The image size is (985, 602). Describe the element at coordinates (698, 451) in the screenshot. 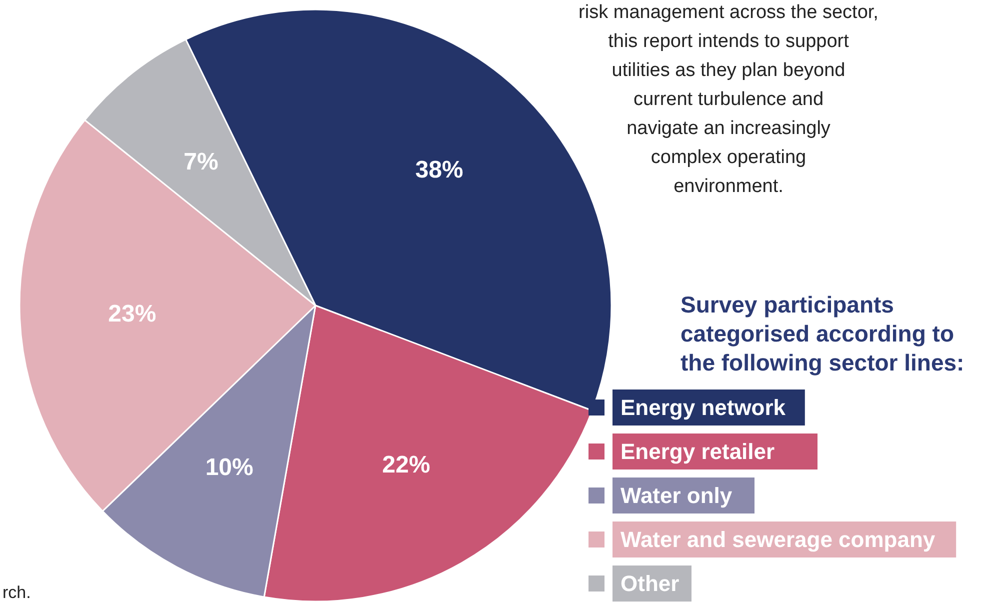

I see `legend-label: Energy retailer` at that location.